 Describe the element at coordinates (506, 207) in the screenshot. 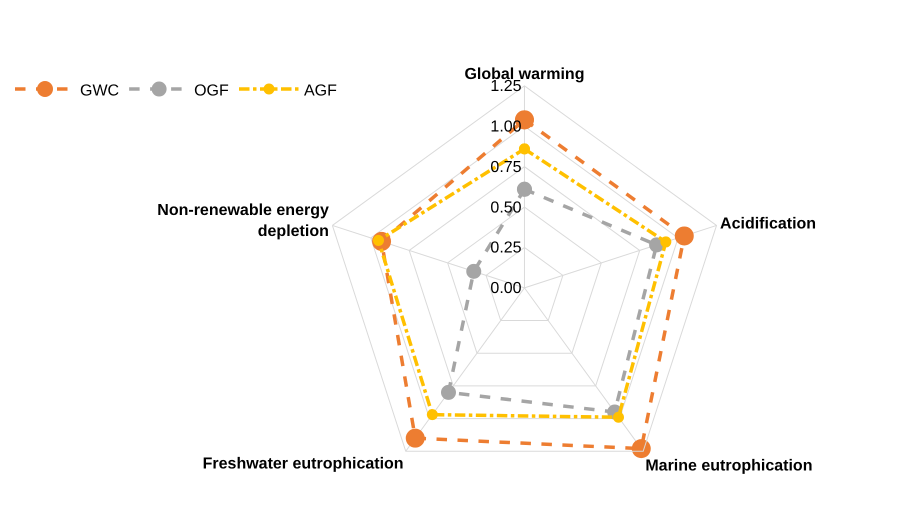

I see `y-tick-label: 0.50` at that location.